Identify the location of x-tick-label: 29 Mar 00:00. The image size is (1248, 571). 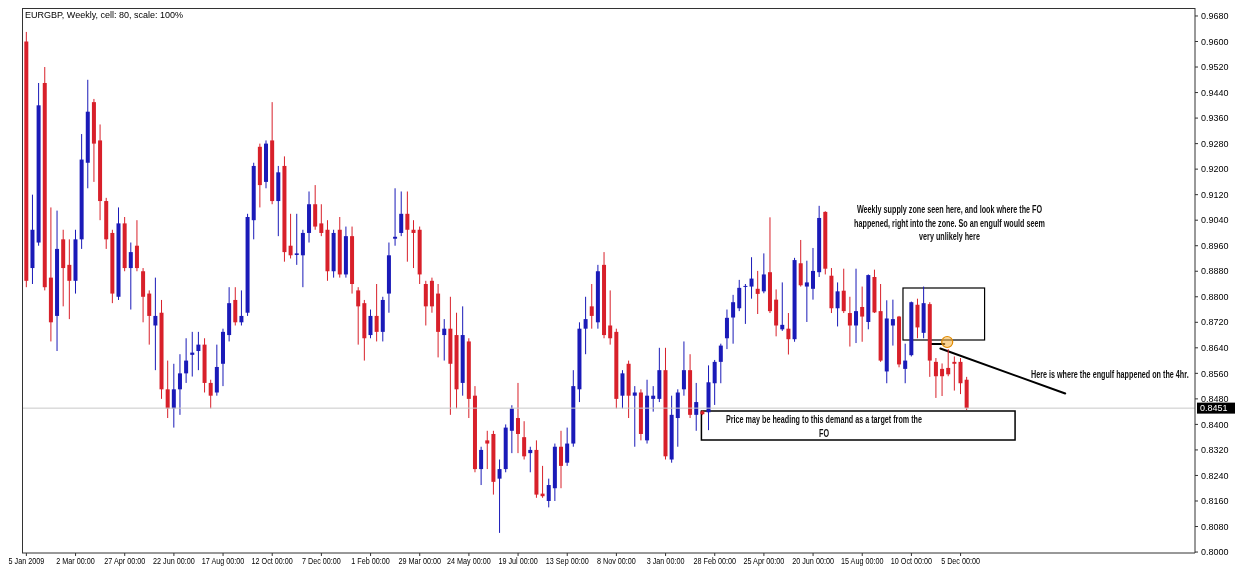
(420, 561).